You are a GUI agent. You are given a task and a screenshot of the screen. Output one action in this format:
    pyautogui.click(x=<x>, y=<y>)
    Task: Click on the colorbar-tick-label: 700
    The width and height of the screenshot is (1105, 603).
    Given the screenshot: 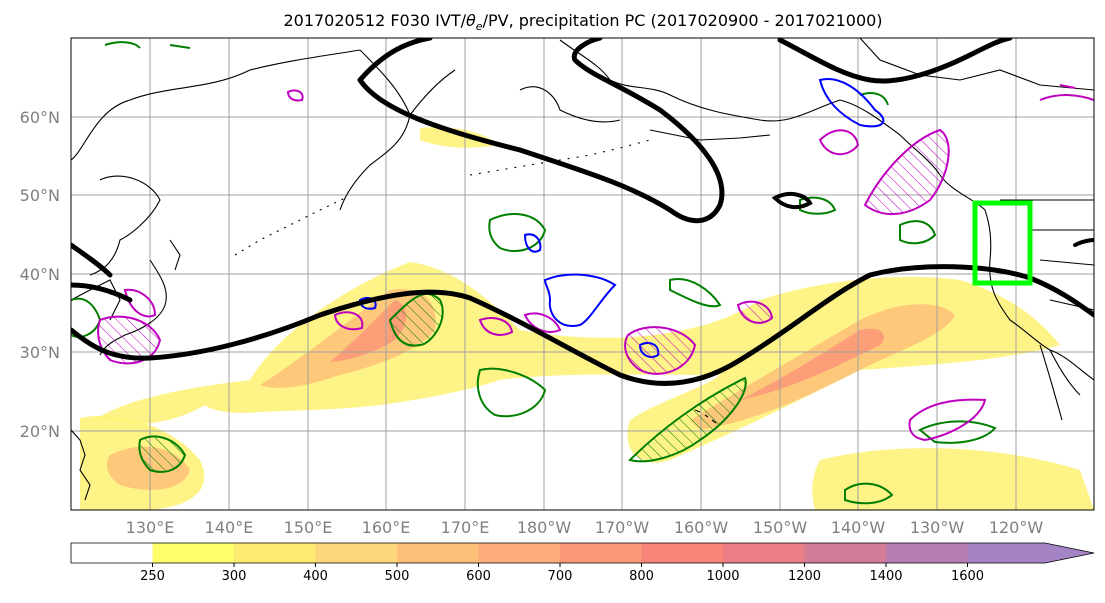 What is the action you would take?
    pyautogui.click(x=560, y=576)
    